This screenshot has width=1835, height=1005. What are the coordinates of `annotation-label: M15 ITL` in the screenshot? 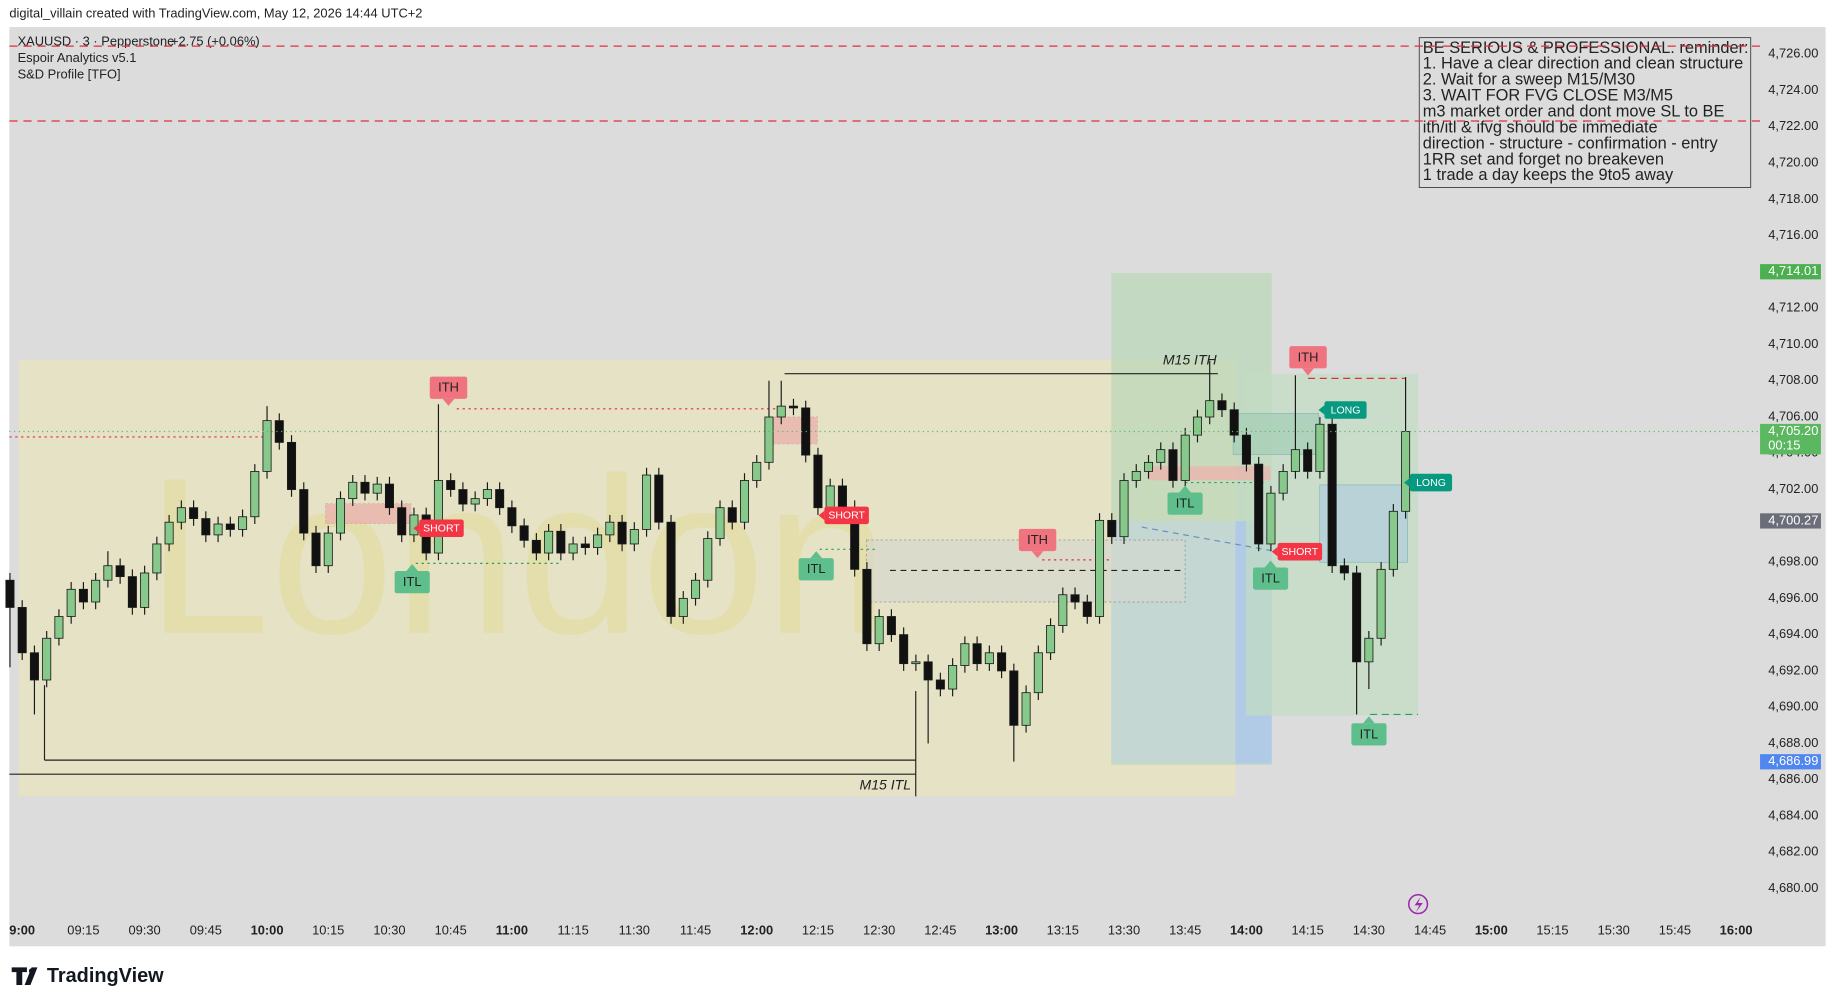 It's located at (886, 785).